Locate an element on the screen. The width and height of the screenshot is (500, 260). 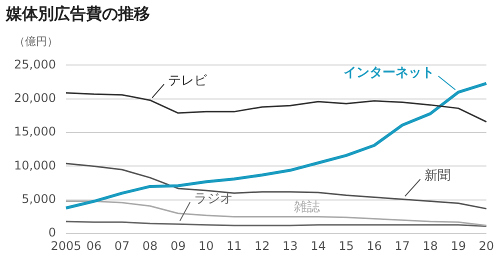
series-label: テレビ is located at coordinates (188, 81).